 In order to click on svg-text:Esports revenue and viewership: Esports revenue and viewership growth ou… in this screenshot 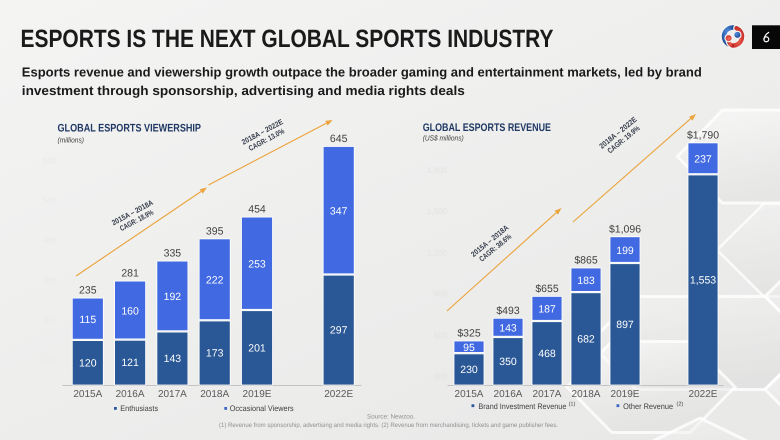, I will do `click(362, 71)`.